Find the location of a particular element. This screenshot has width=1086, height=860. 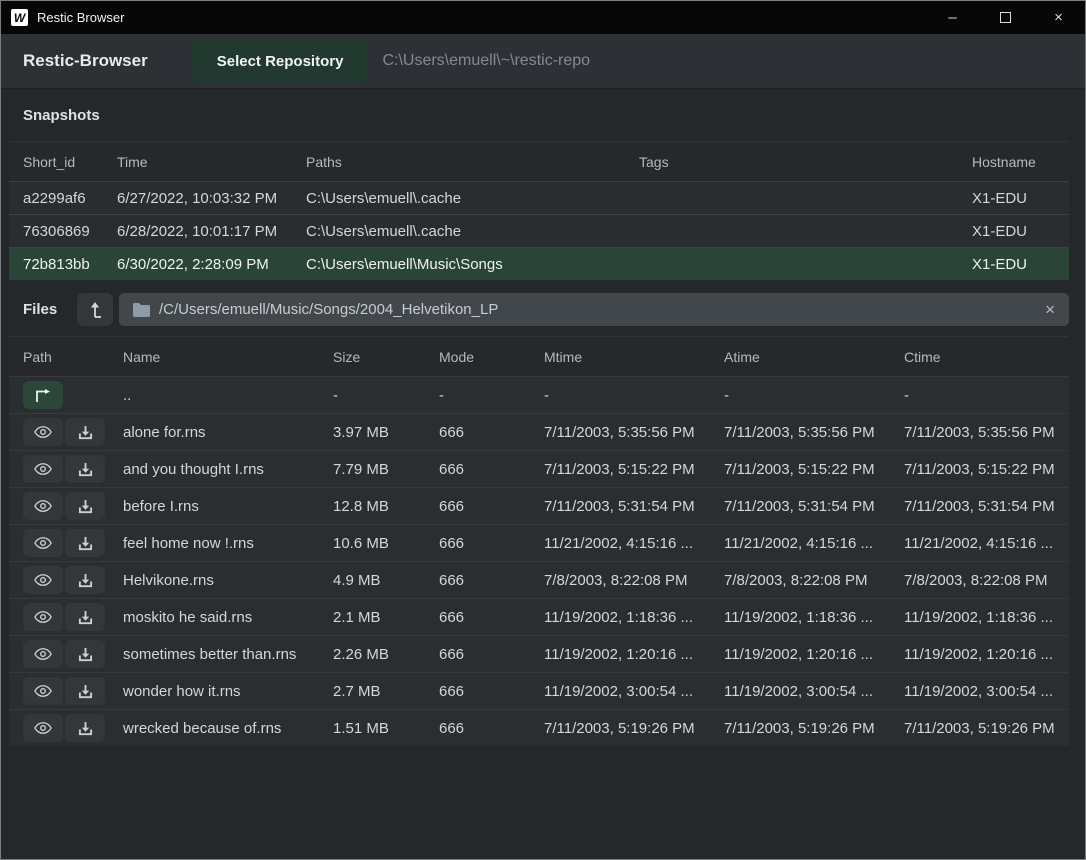

file-ctime: 7/11/2003, 5:31:54 PM is located at coordinates (979, 506).